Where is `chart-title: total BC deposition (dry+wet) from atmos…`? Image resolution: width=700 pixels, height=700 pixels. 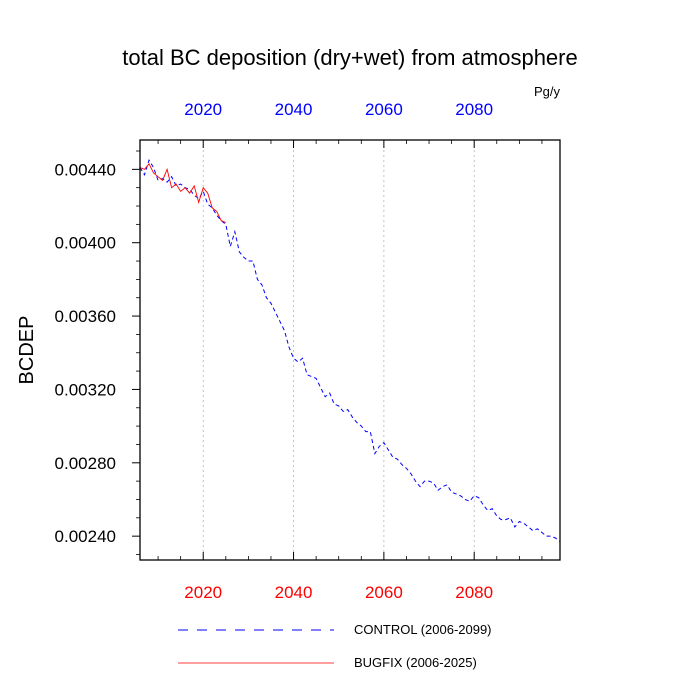
chart-title: total BC deposition (dry+wet) from atmos… is located at coordinates (349, 57).